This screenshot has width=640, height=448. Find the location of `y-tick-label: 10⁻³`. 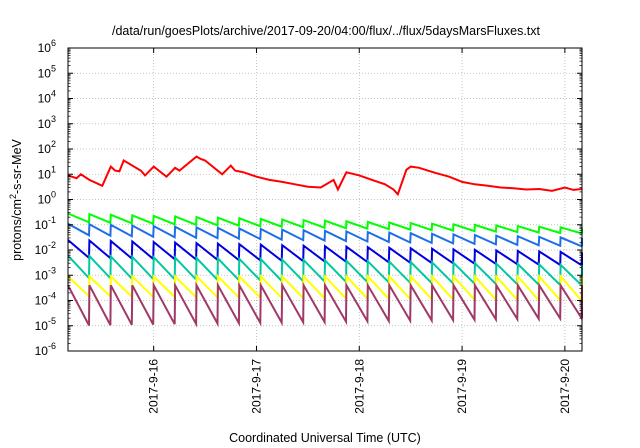

y-tick-label: 10⁻³ is located at coordinates (45, 273).